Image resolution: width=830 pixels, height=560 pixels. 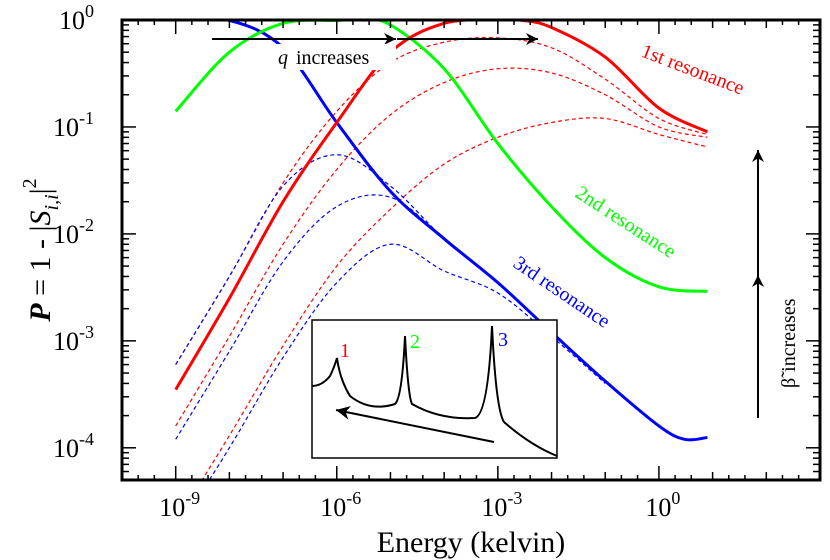 I want to click on x-tick-label-exp: -9, so click(x=192, y=498).